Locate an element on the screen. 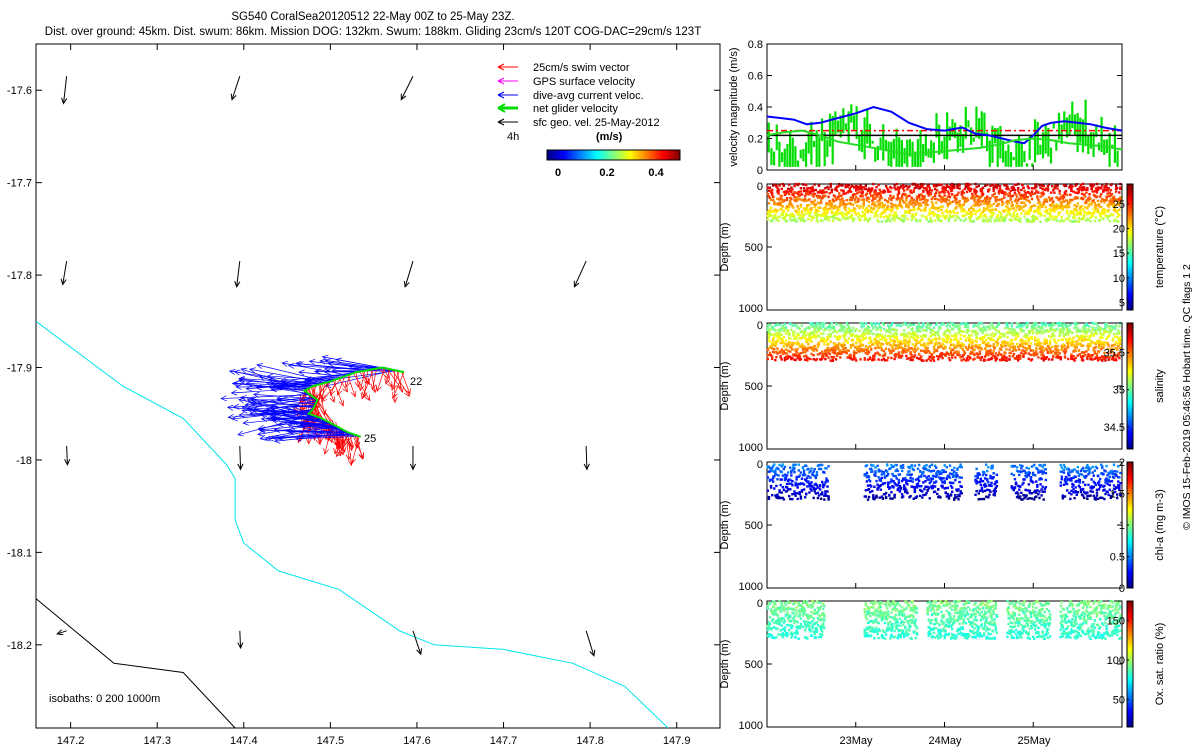 This screenshot has height=750, width=1200. salinity-points is located at coordinates (944, 341).